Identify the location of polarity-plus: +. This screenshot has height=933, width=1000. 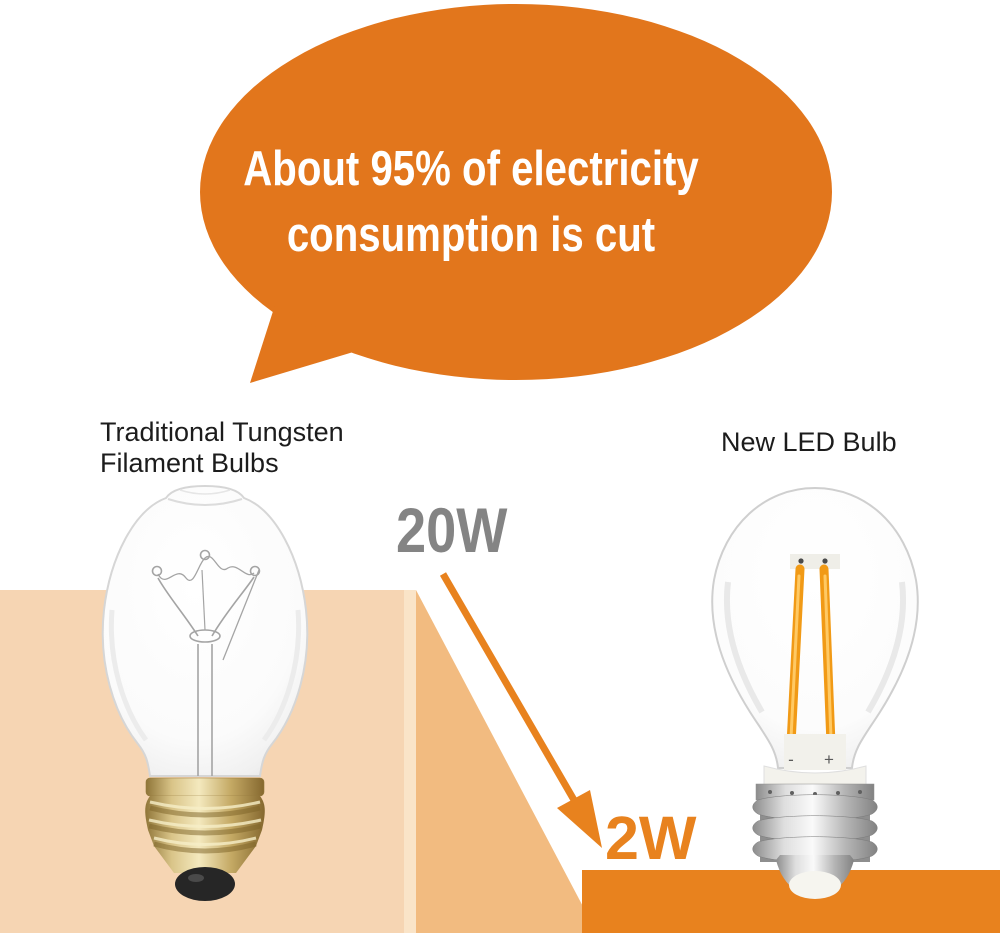
(829, 759).